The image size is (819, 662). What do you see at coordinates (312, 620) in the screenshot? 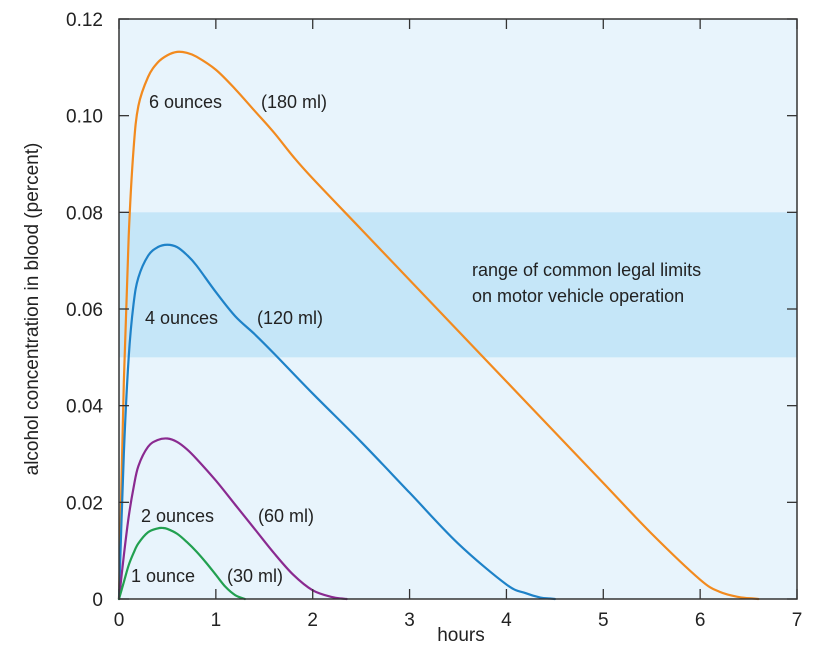
I see `x-tick-label-2: 2` at bounding box center [312, 620].